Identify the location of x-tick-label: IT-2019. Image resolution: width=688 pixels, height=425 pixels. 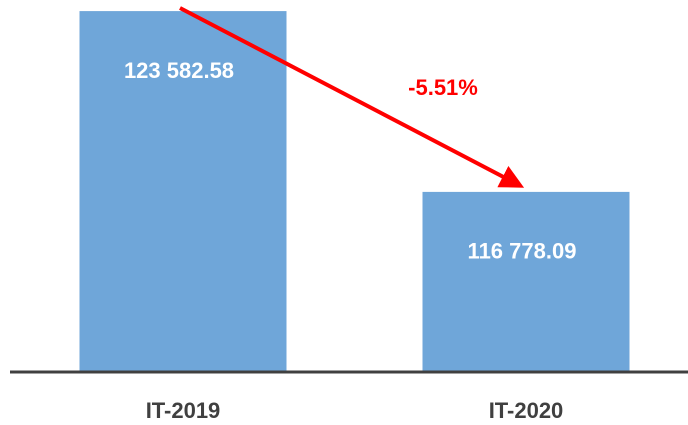
(183, 410).